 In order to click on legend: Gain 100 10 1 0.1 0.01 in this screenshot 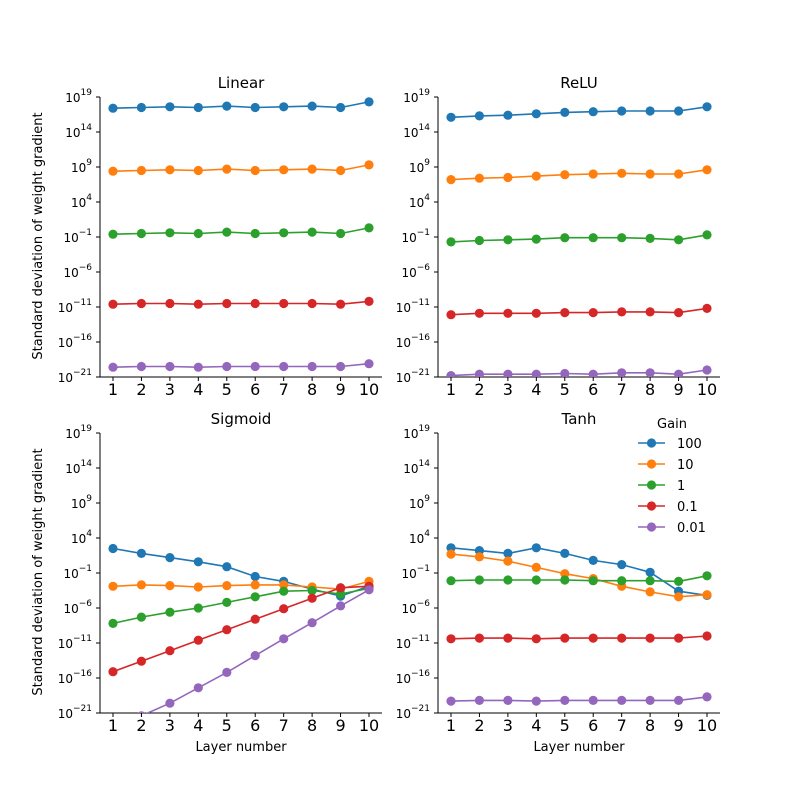, I will do `click(672, 476)`.